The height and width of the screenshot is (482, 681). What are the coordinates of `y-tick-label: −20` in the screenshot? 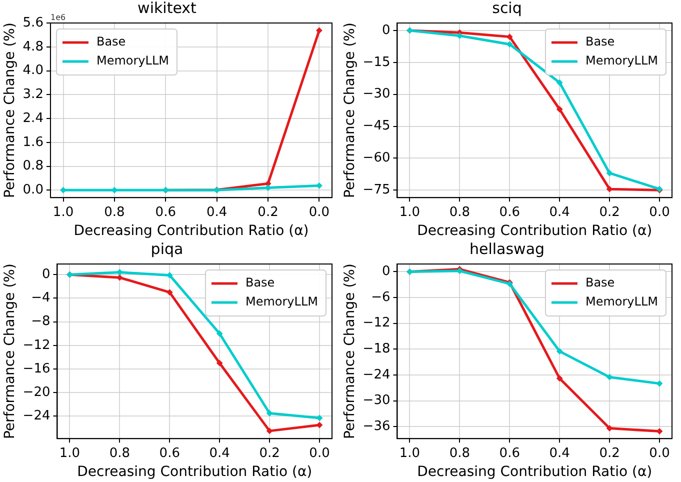 It's located at (36, 392).